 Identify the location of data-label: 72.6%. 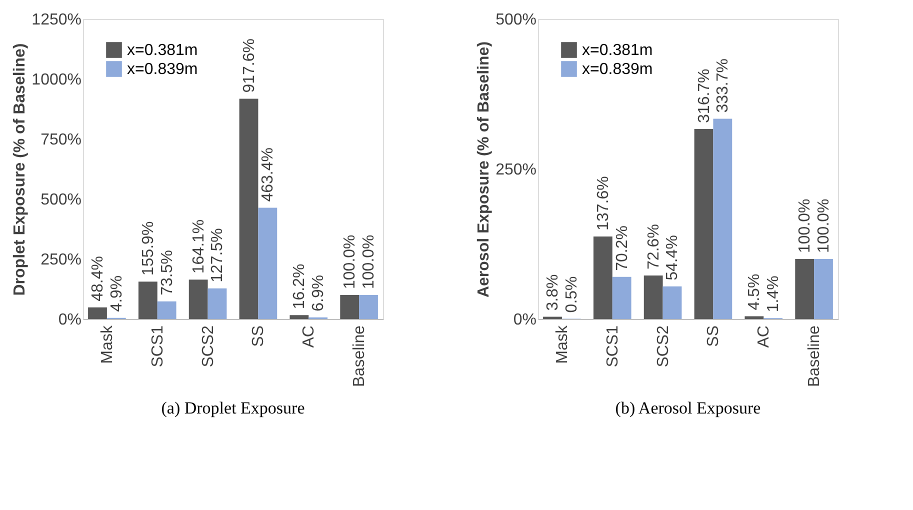
(653, 247).